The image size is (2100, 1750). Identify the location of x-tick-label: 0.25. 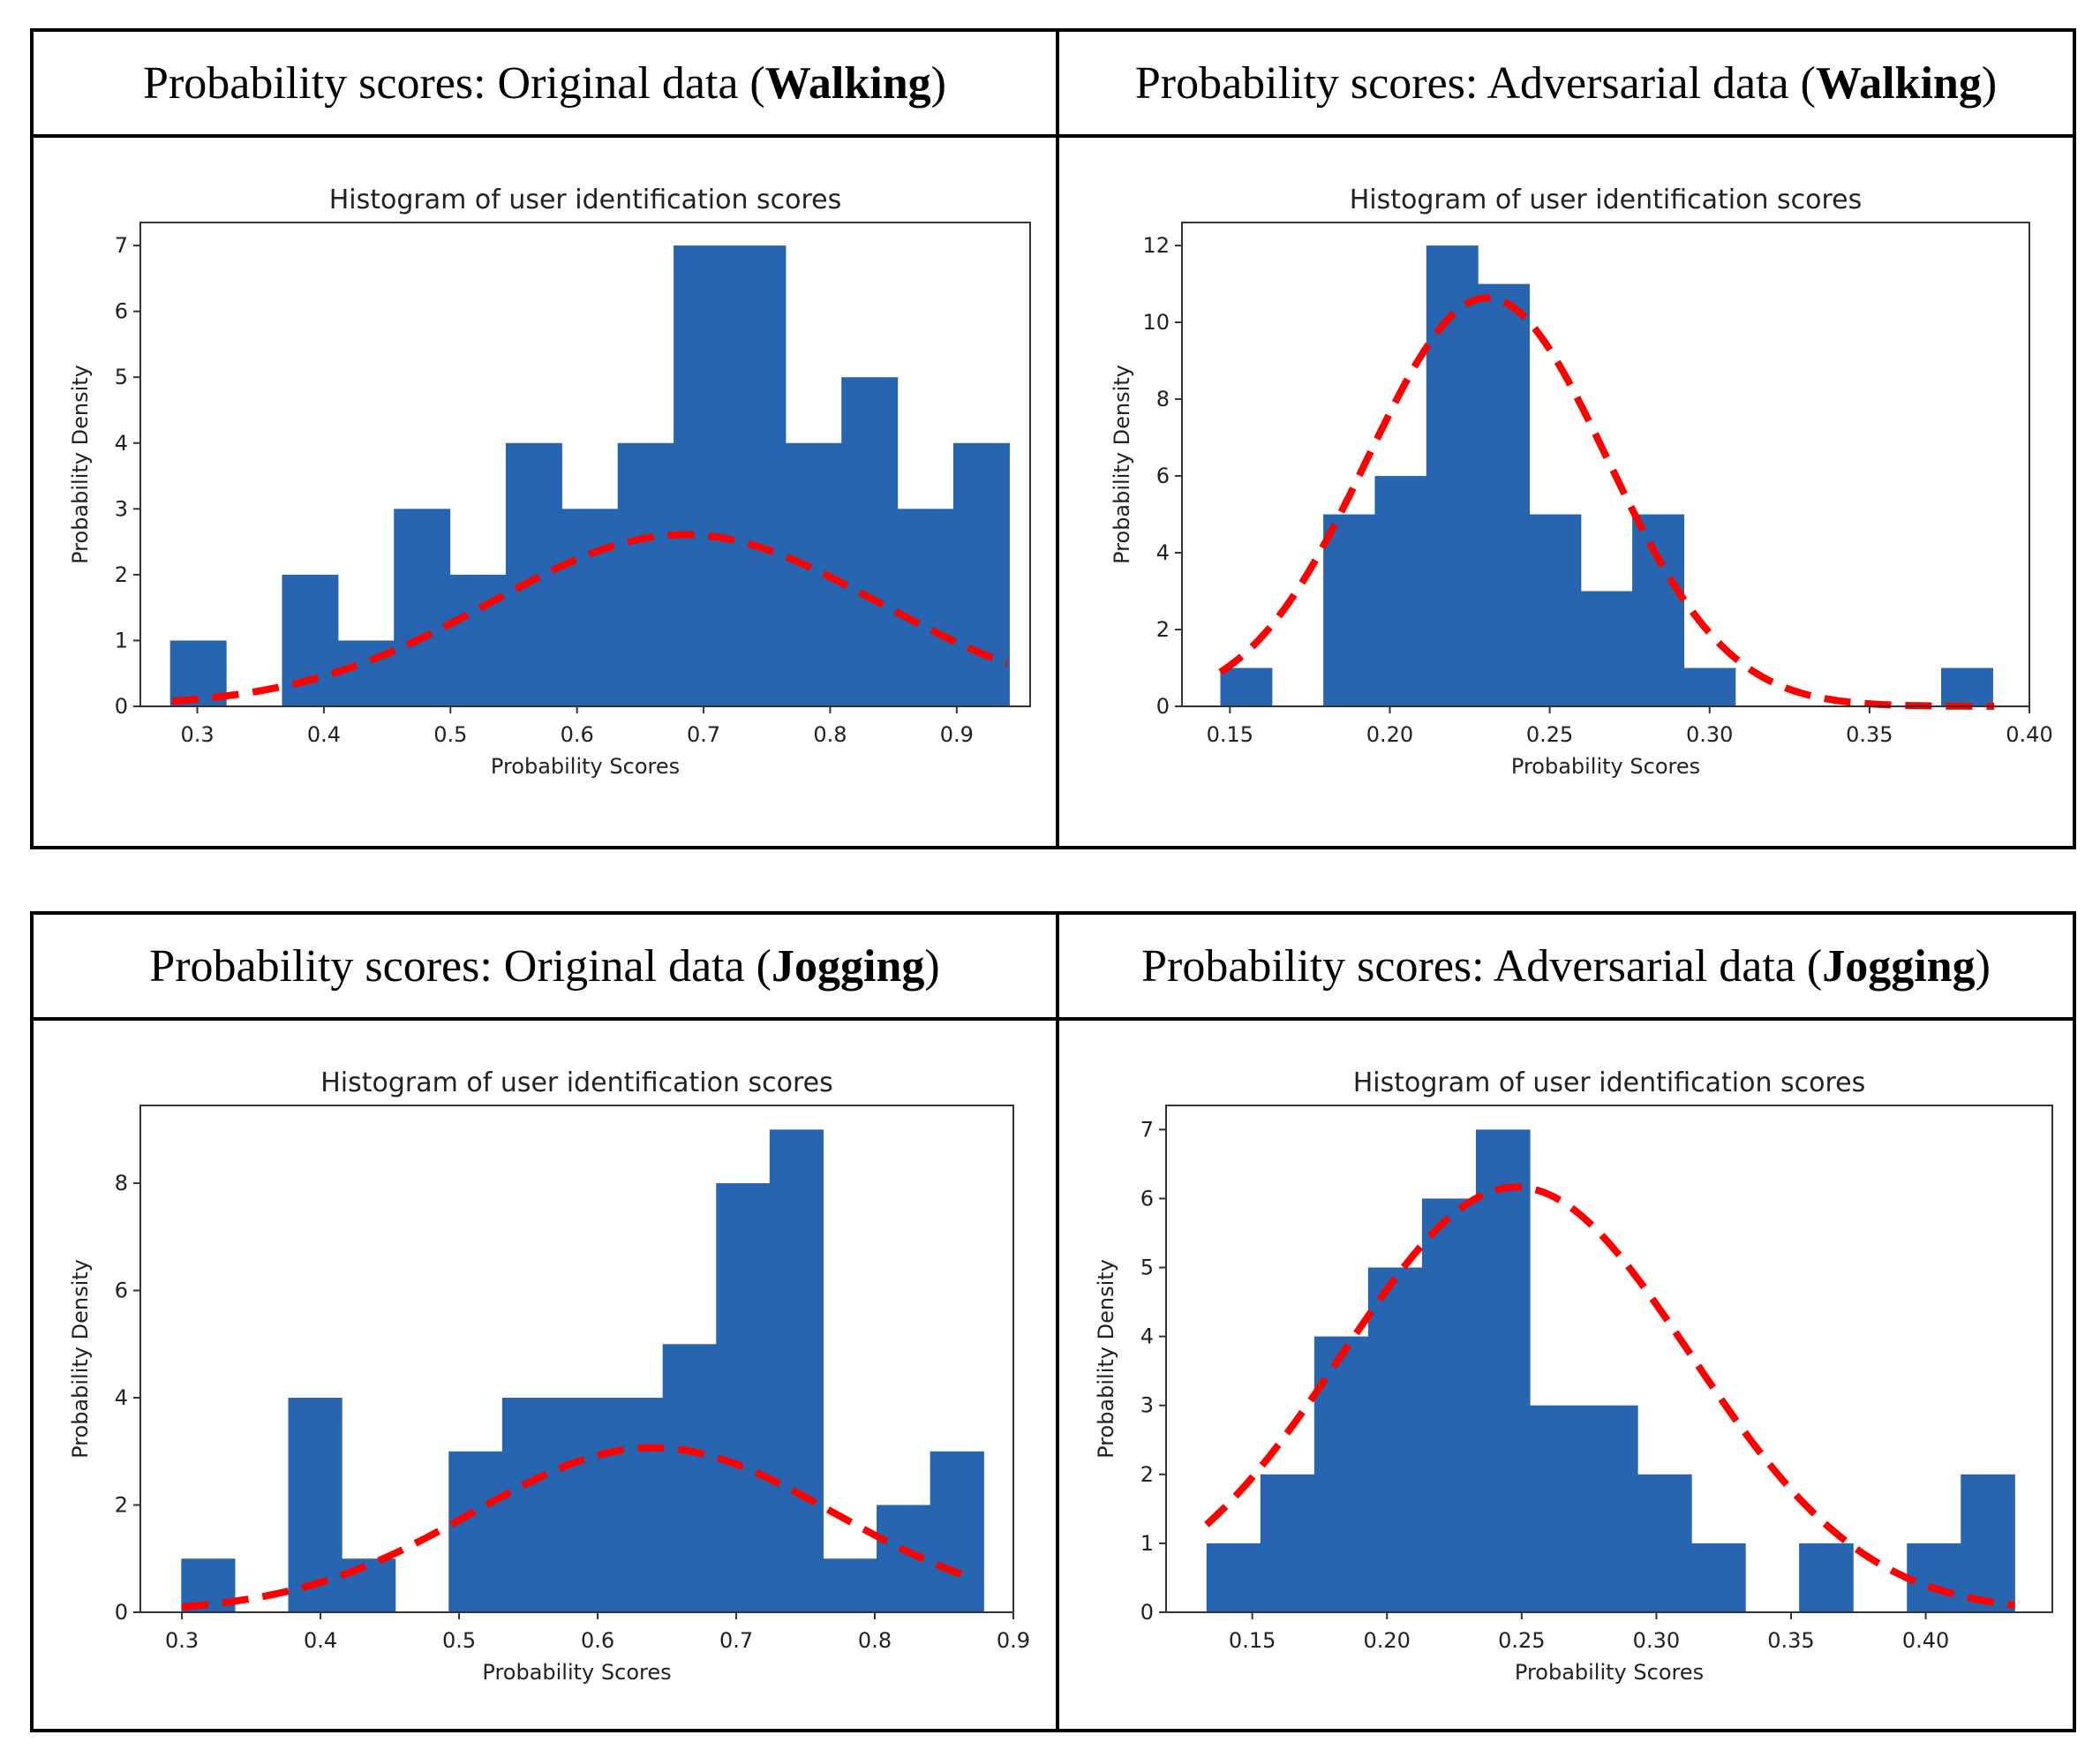
(1521, 1640).